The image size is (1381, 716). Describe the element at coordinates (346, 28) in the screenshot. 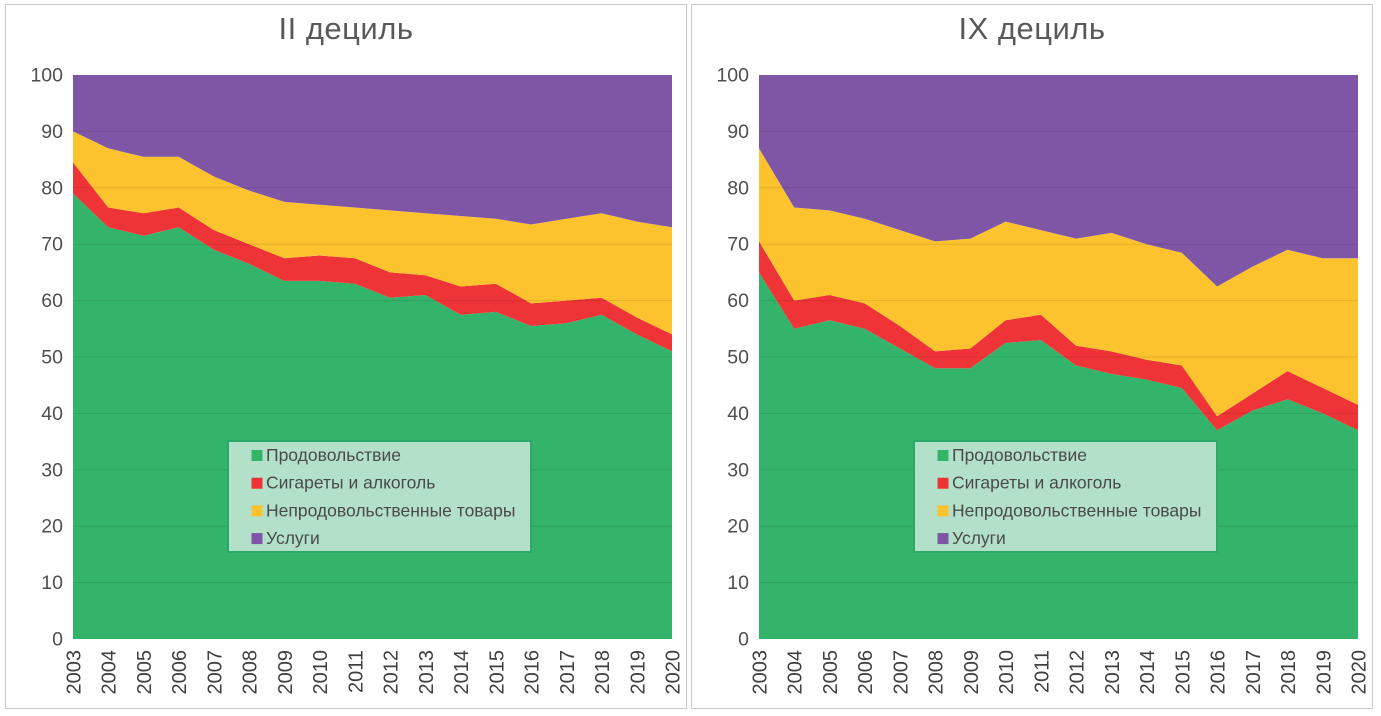

I see `chart-title: II дециль` at that location.